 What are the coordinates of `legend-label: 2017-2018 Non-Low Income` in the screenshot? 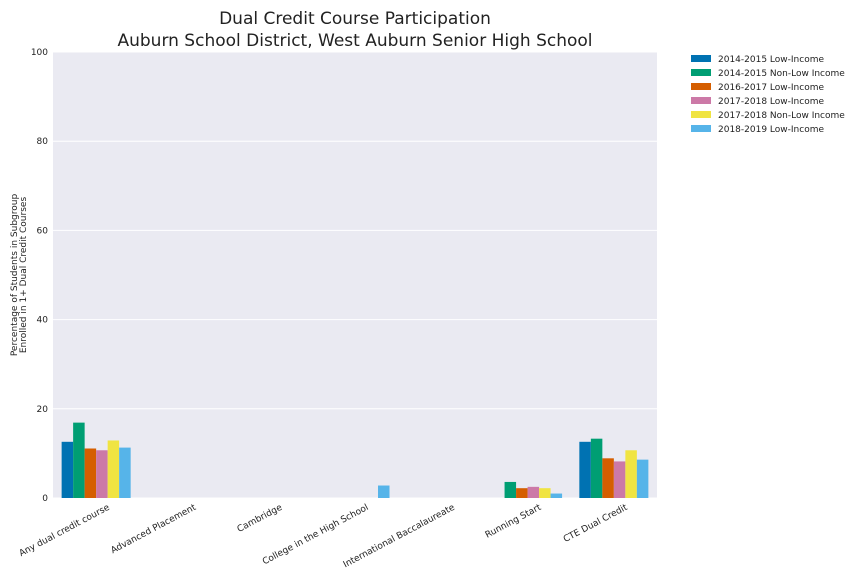 It's located at (781, 116).